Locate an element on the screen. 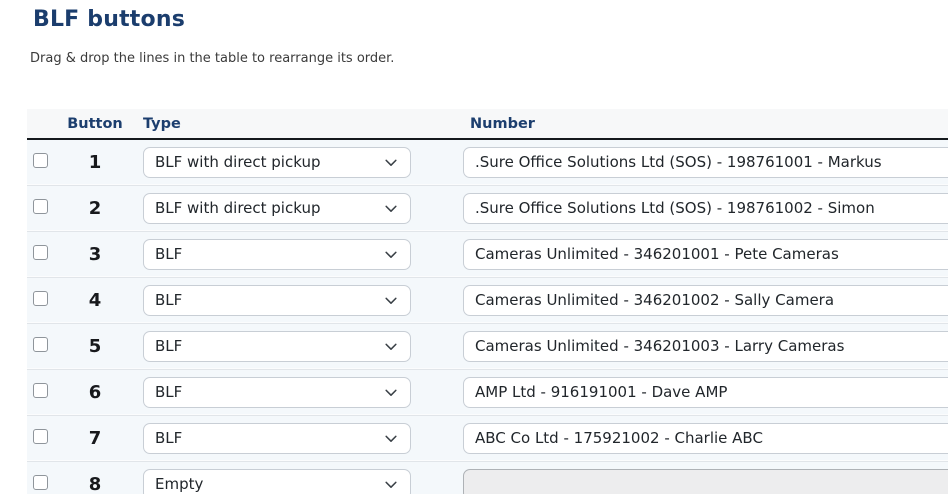 The image size is (948, 494). column-header-button: Button is located at coordinates (95, 123).